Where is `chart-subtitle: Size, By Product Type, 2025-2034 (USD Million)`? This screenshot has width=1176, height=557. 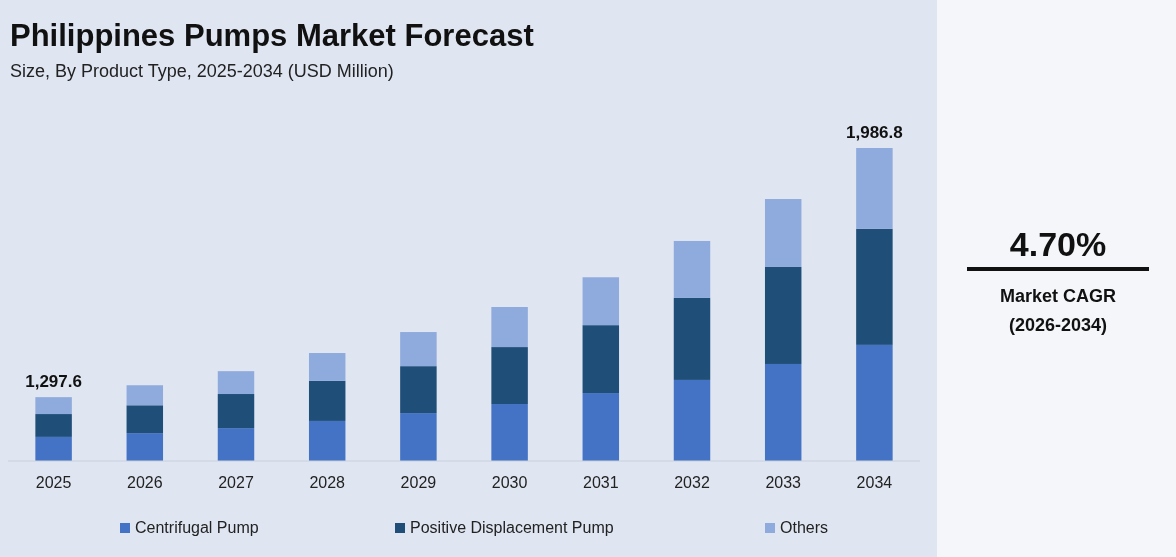
chart-subtitle: Size, By Product Type, 2025-2034 (USD Million) is located at coordinates (202, 71).